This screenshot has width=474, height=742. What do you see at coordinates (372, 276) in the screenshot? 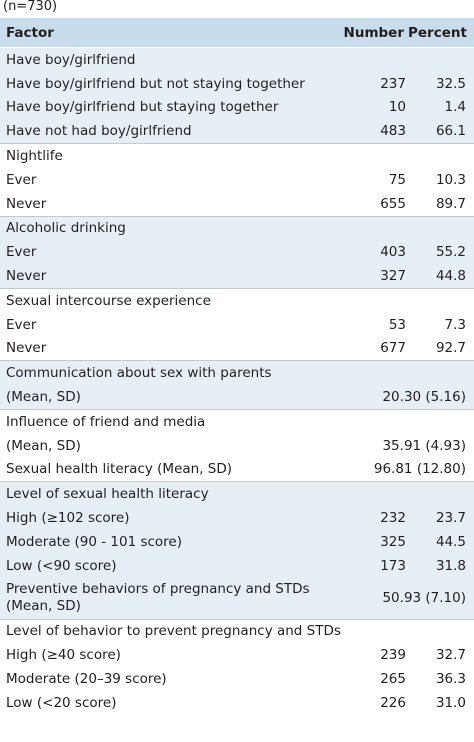
I see `row-number: 327` at bounding box center [372, 276].